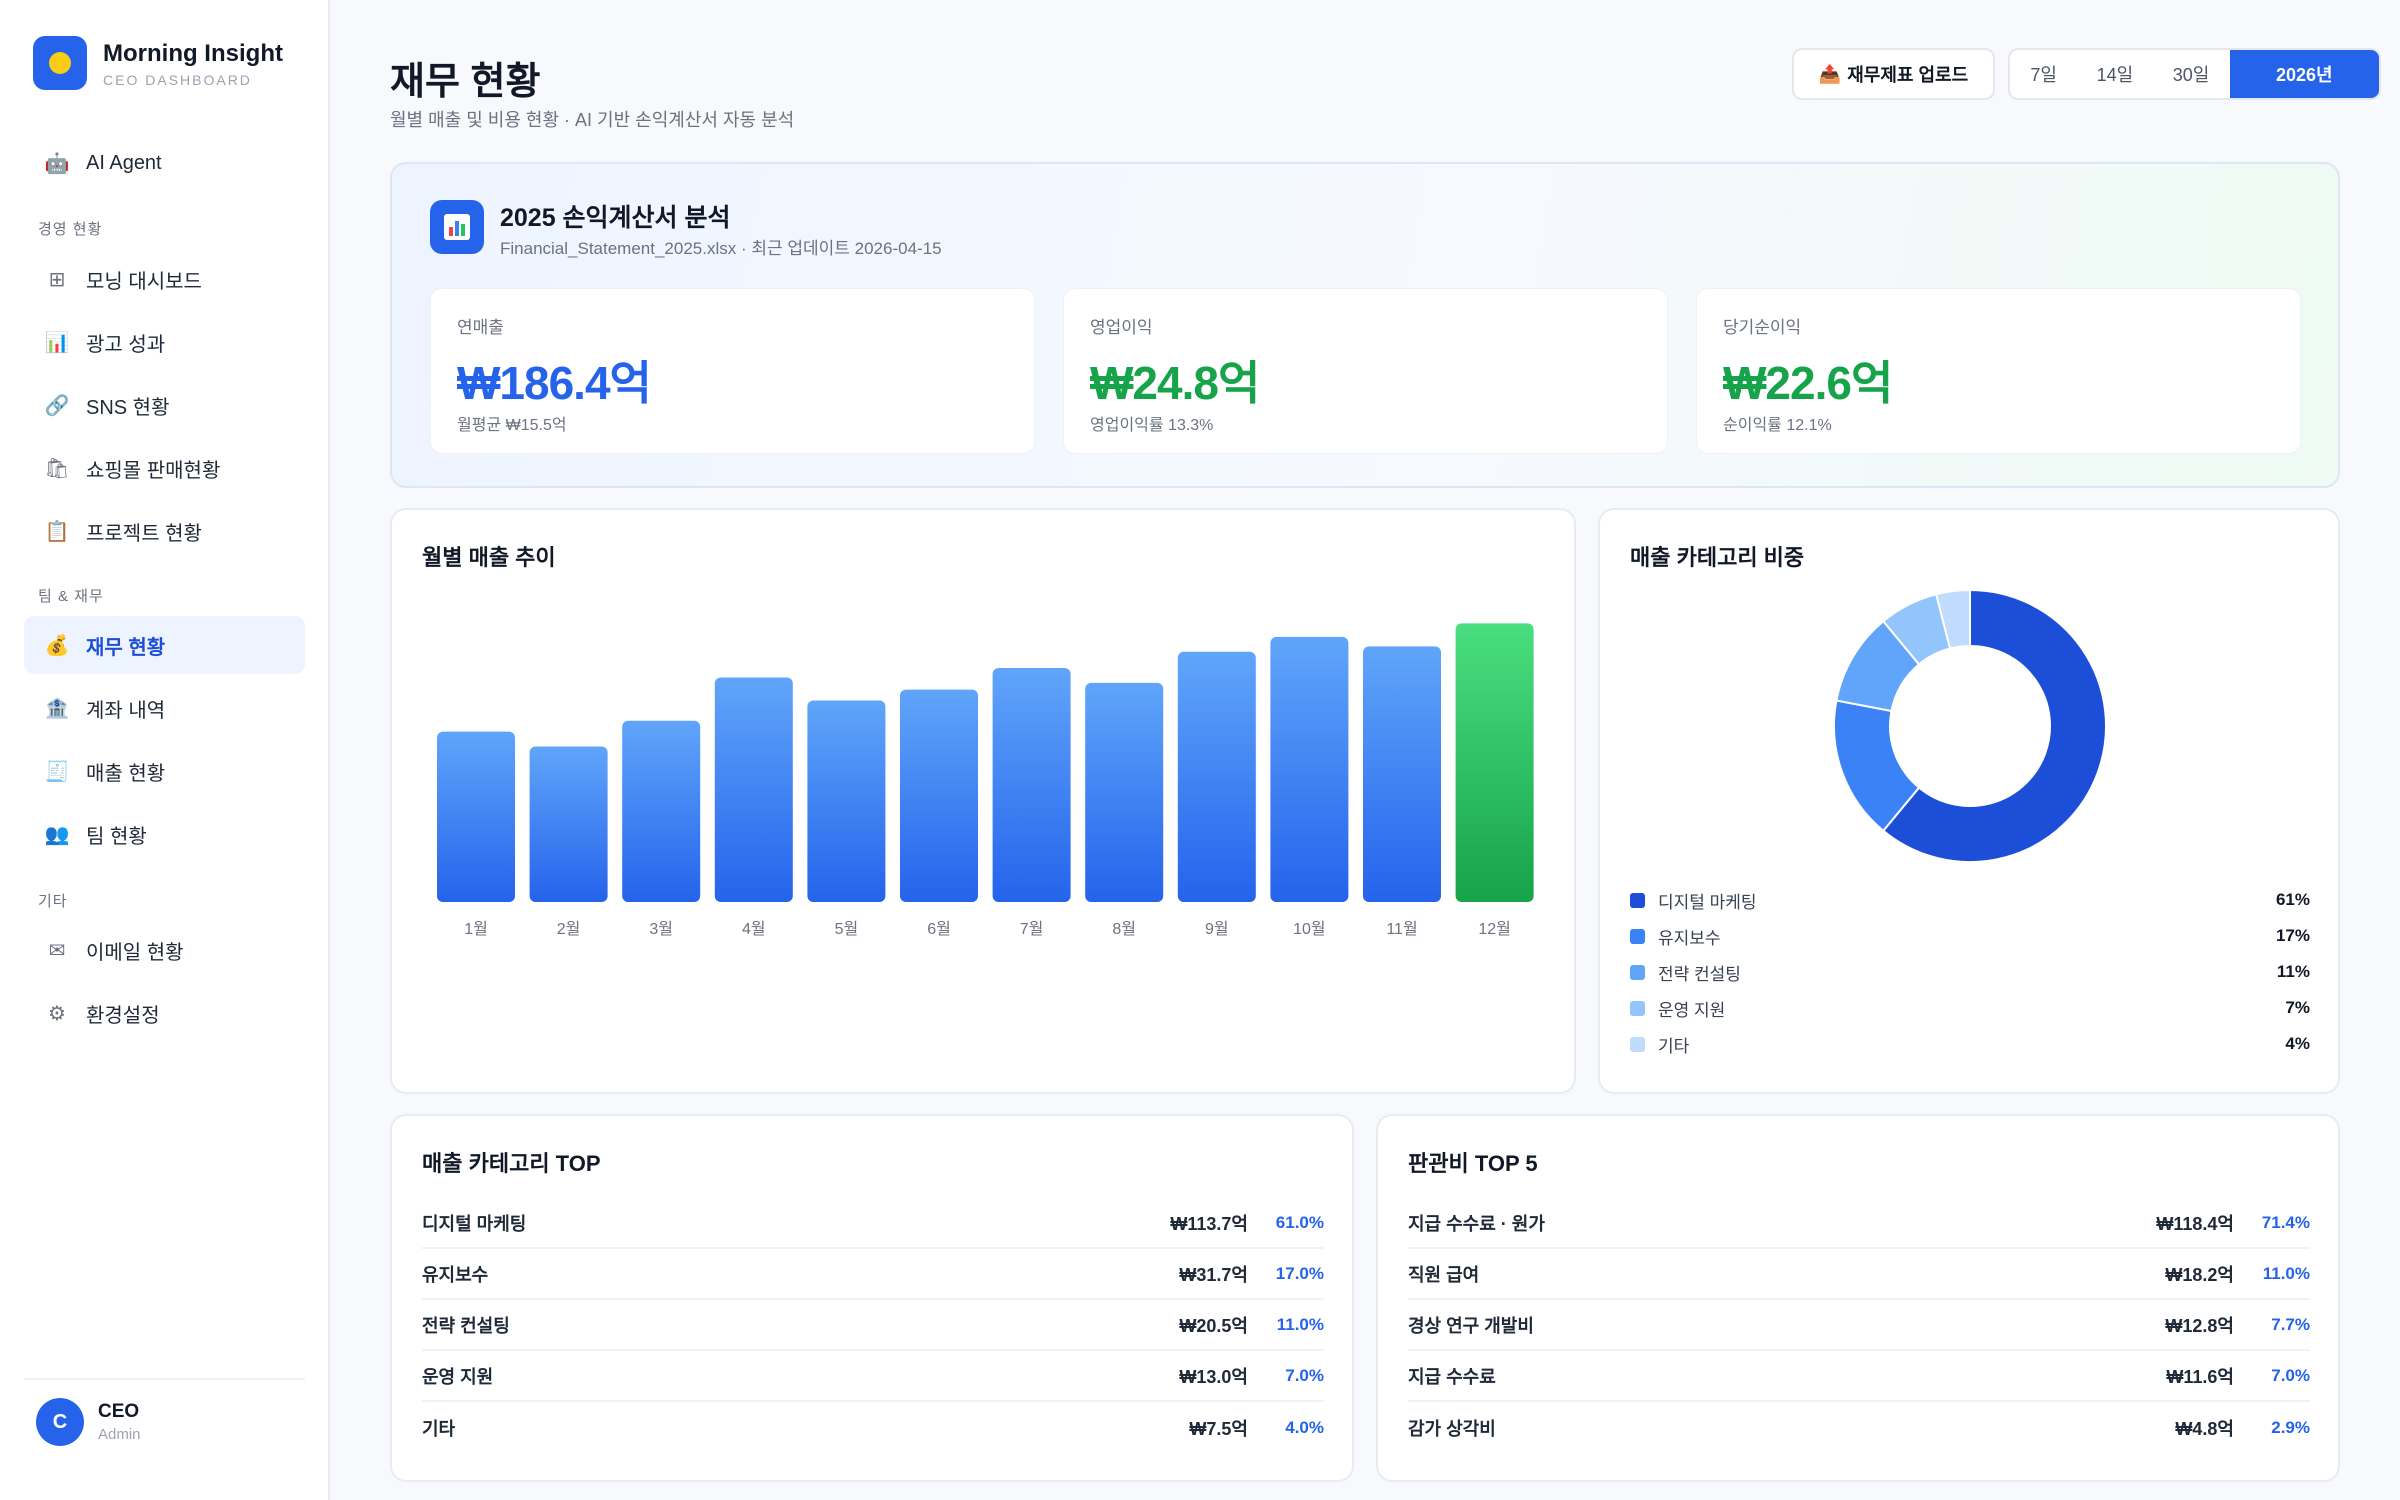 This screenshot has width=2400, height=1500. Describe the element at coordinates (1859, 1376) in the screenshot. I see `table-row: 지급 수수료 ₩11.6억 7.0%` at that location.